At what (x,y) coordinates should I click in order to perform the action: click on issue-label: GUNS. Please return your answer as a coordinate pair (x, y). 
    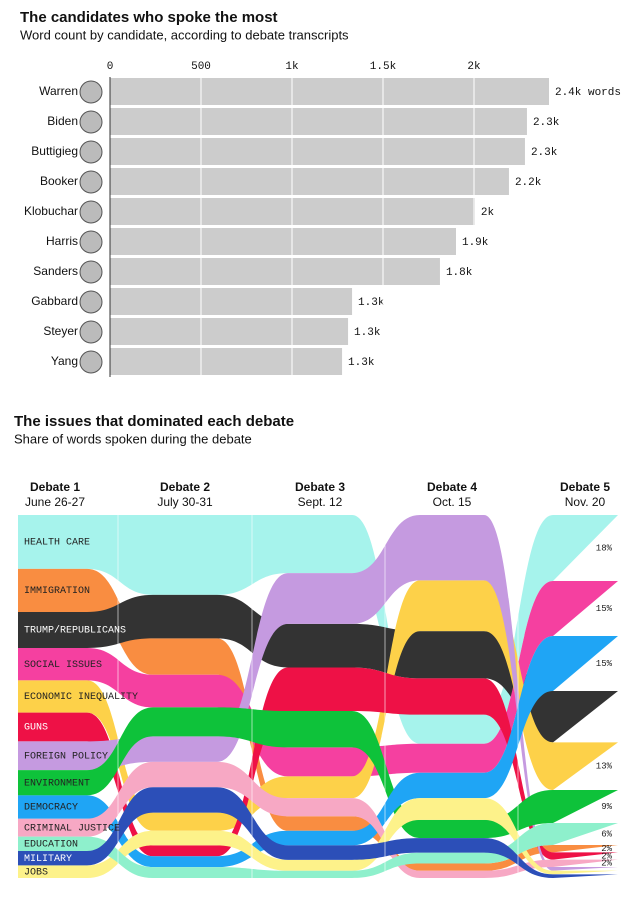
    Looking at the image, I should click on (36, 728).